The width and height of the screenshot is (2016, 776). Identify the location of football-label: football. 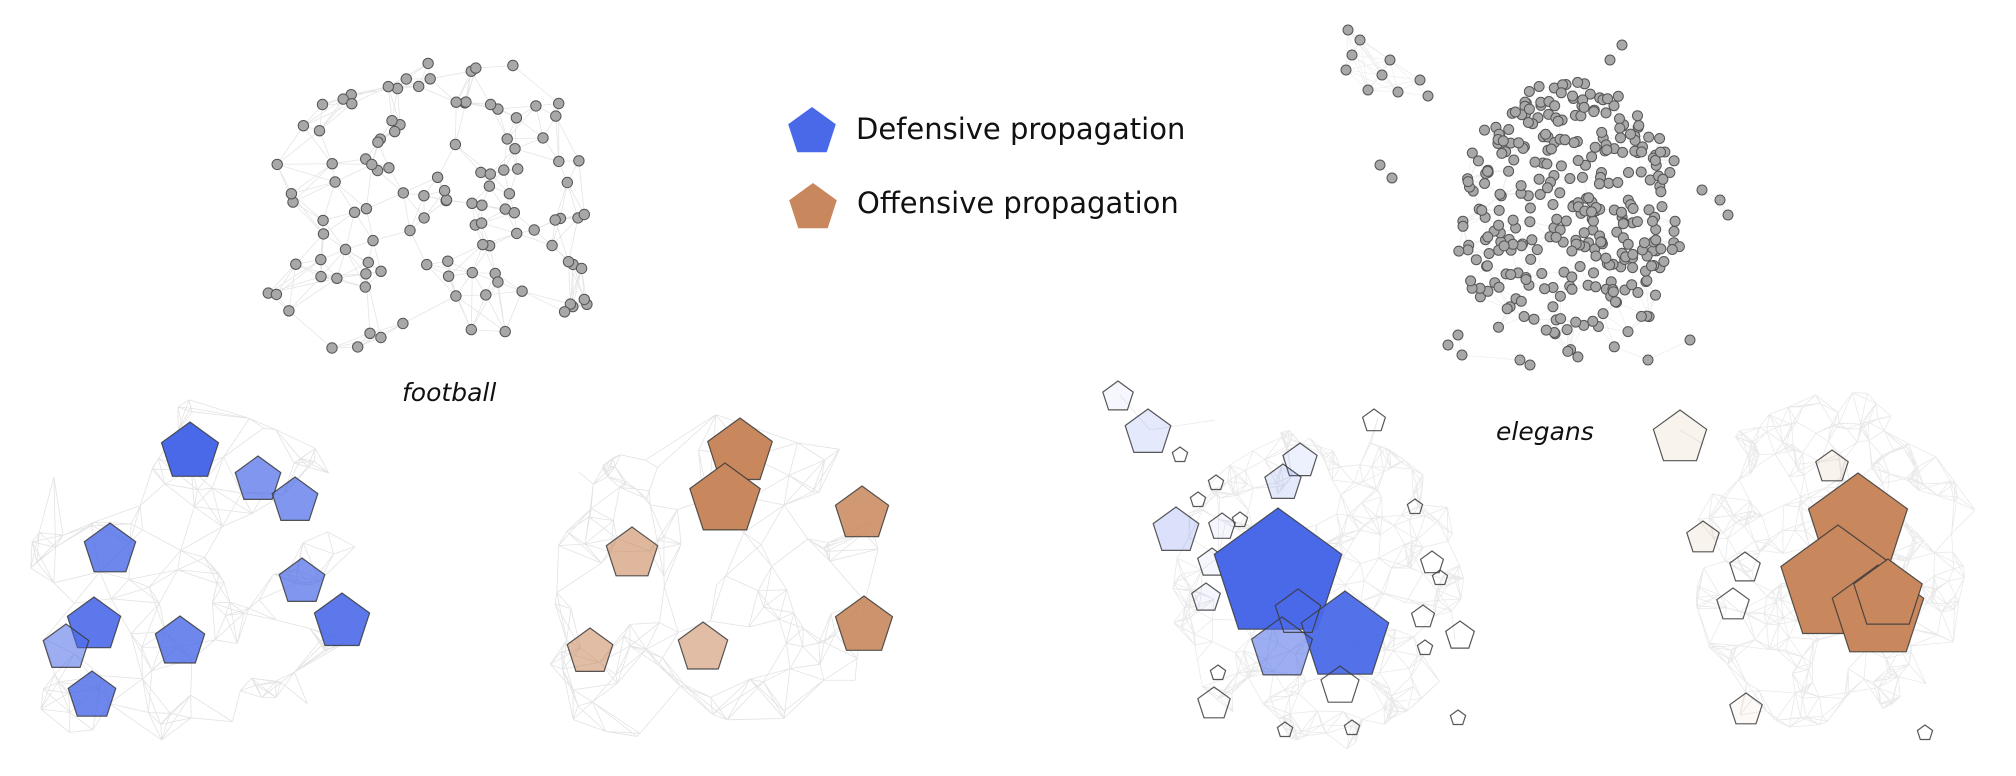
(449, 392).